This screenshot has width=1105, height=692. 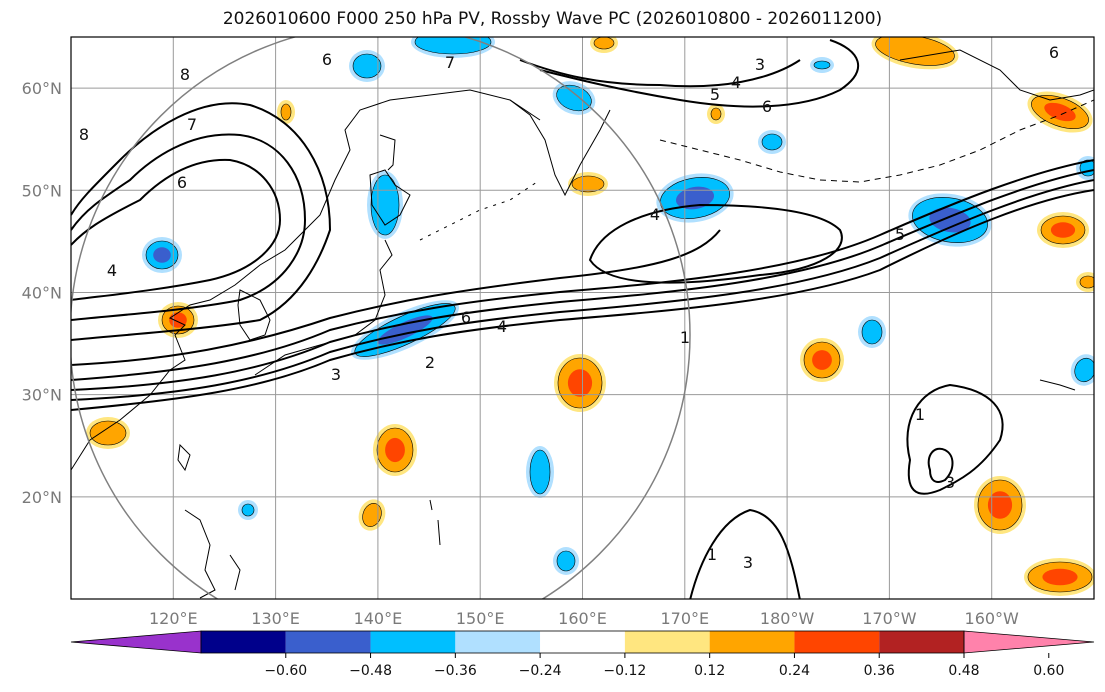 What do you see at coordinates (684, 618) in the screenshot?
I see `longitude-label: 170°E` at bounding box center [684, 618].